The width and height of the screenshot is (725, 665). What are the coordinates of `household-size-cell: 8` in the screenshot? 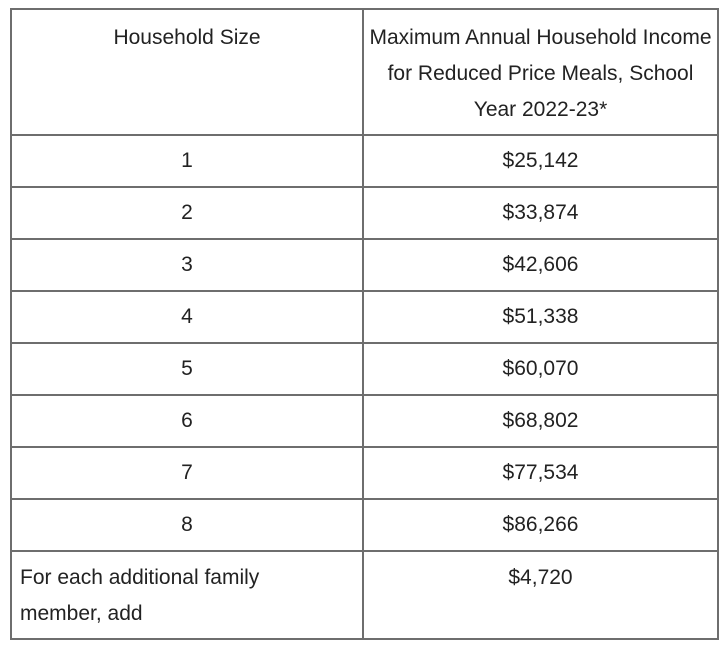 It's located at (187, 525).